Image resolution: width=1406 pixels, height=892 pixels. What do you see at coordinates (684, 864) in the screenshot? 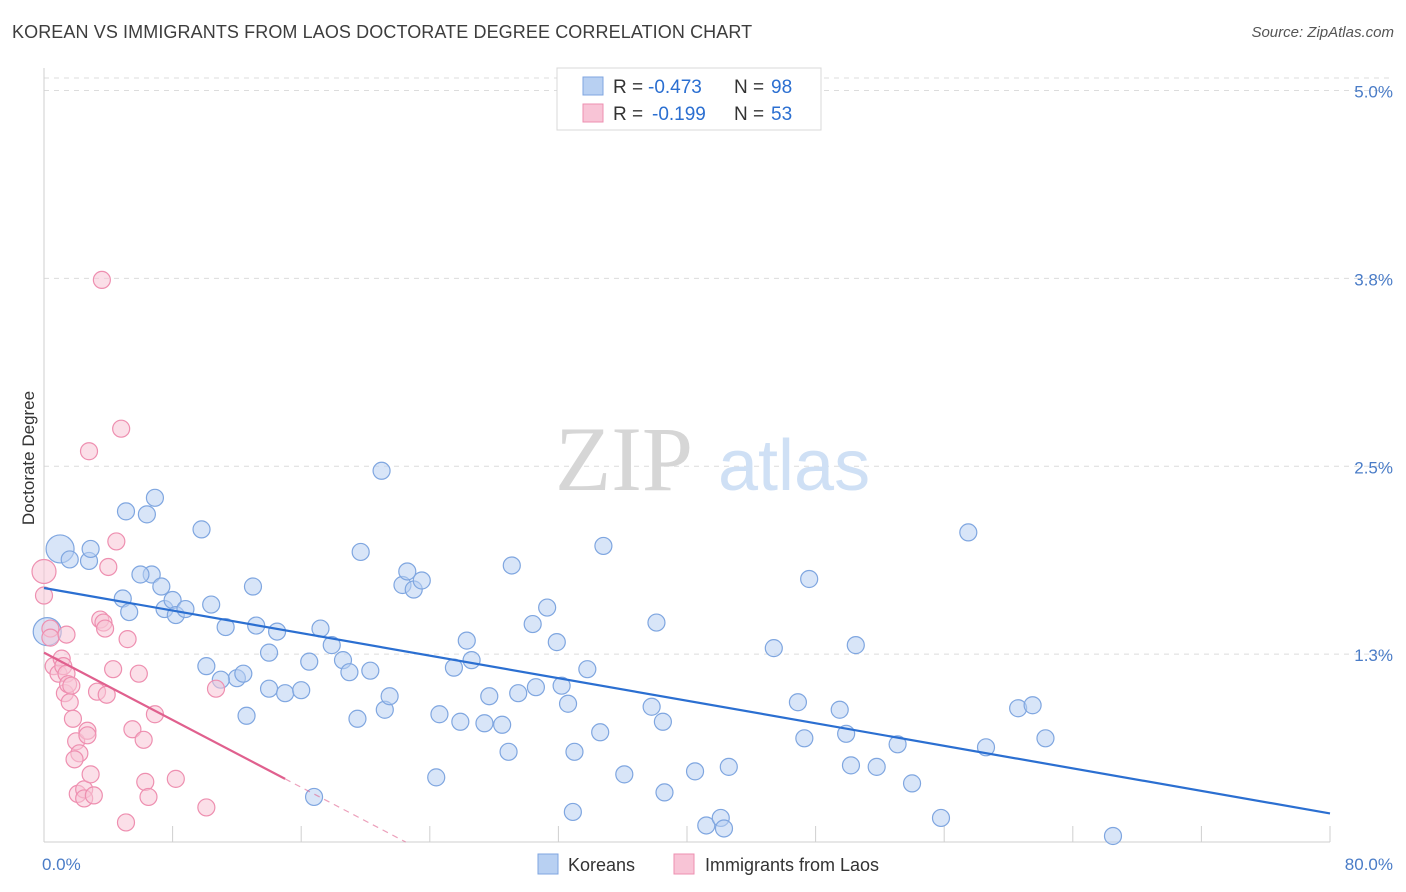
I see `legend-bottom-swatch-laos` at bounding box center [684, 864].